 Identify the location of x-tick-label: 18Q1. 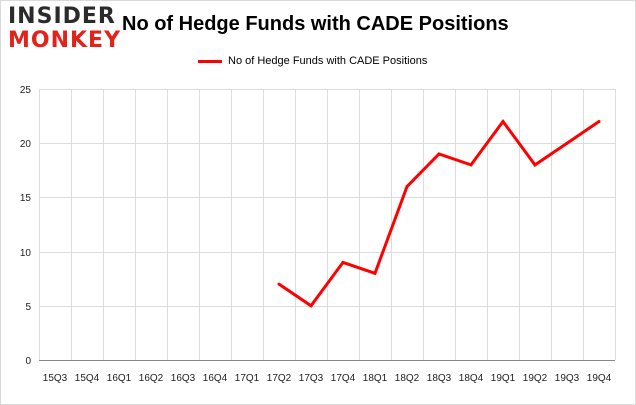
(375, 378).